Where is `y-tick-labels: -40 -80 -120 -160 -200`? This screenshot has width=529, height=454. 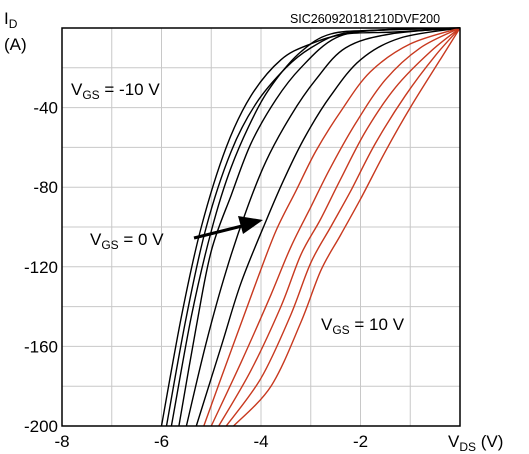
y-tick-labels: -40 -80 -120 -160 -200 is located at coordinates (41, 267).